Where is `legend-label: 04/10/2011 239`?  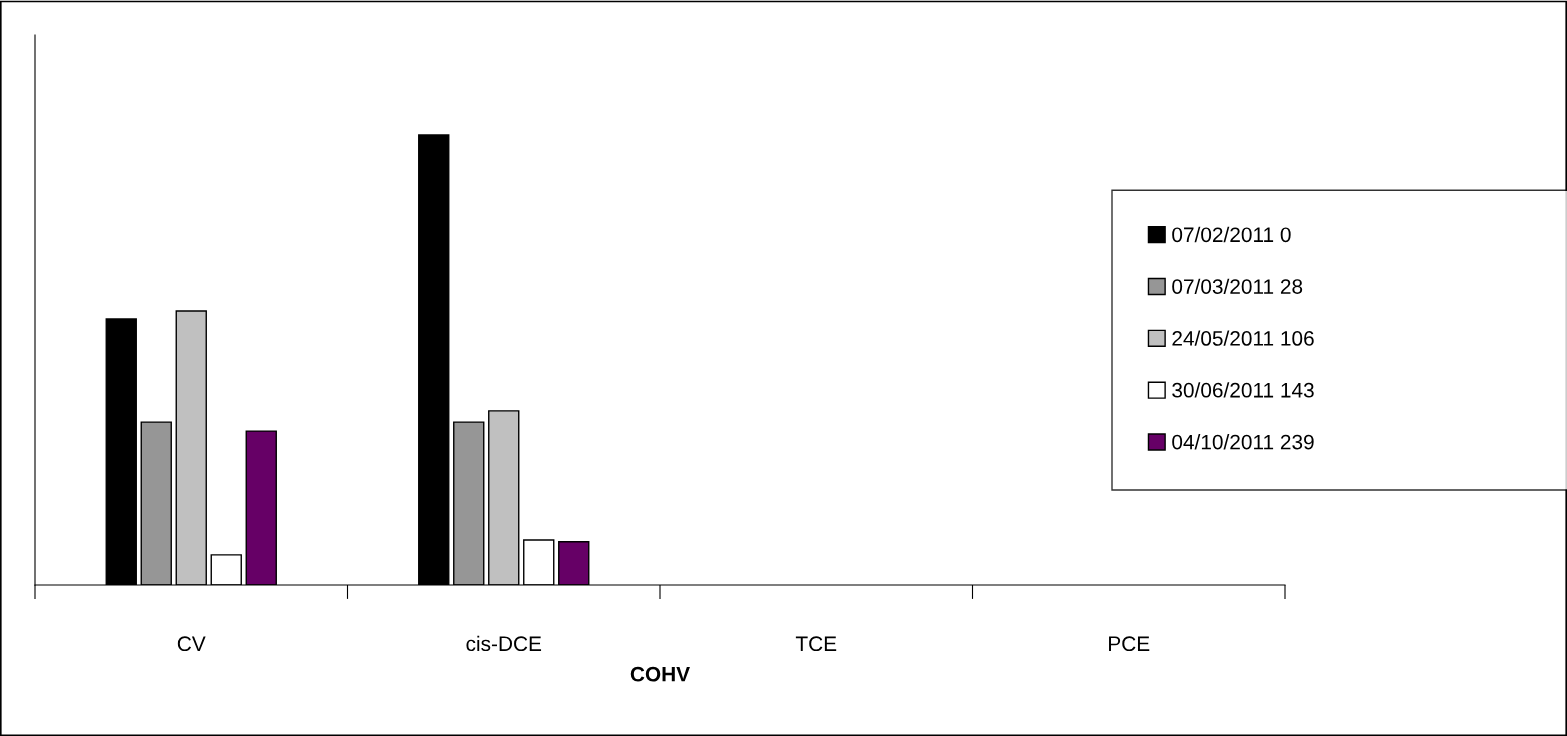
legend-label: 04/10/2011 239 is located at coordinates (1243, 442).